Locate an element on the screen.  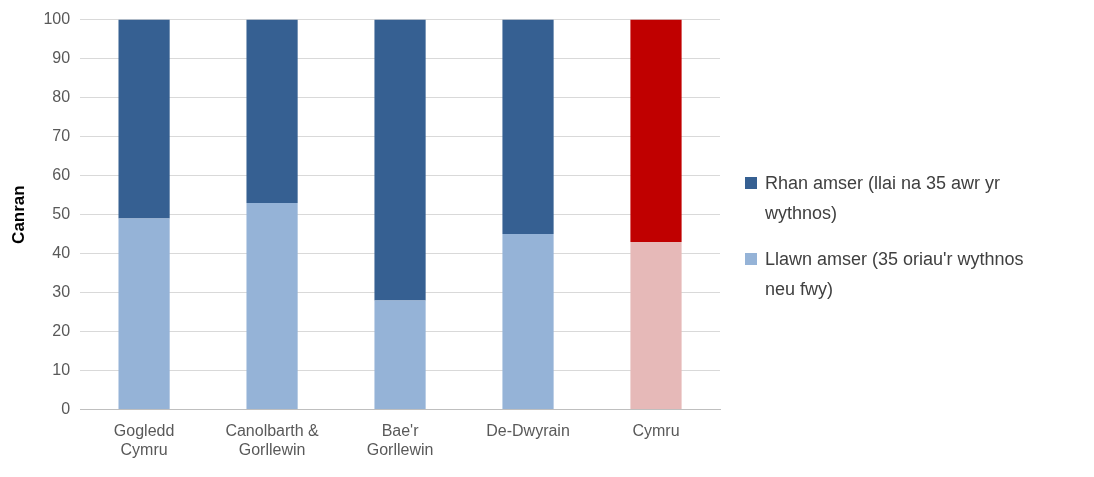
y-tick-label: 30 is located at coordinates (61, 292).